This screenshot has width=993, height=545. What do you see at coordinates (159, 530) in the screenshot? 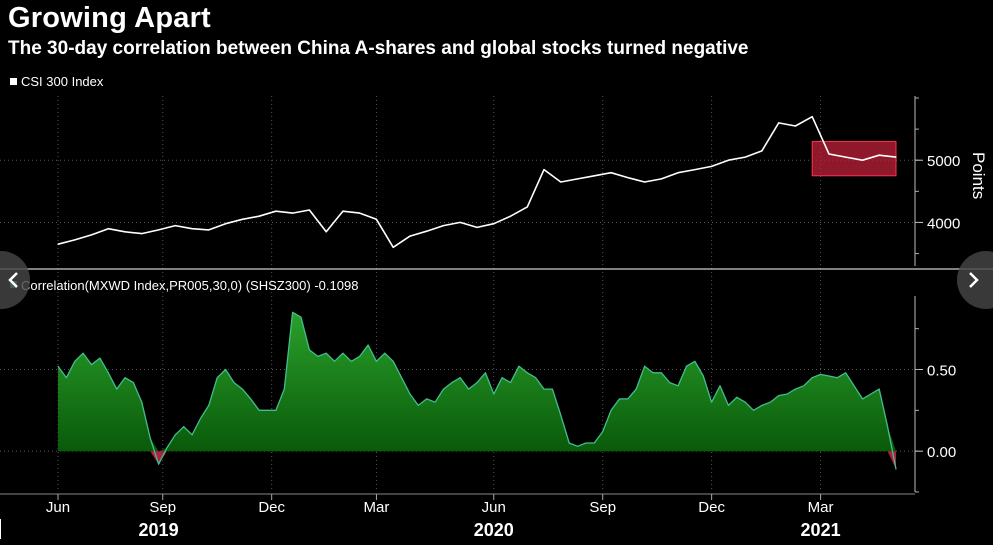
I see `x-year-label-0: 2019` at bounding box center [159, 530].